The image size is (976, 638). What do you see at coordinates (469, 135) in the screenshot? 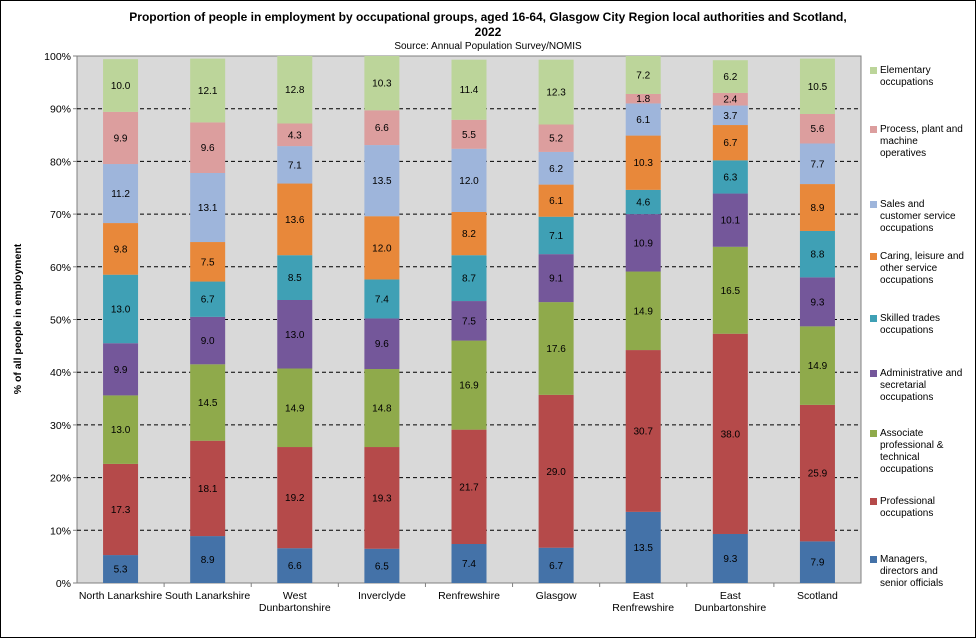
I see `data-label: 5.5` at bounding box center [469, 135].